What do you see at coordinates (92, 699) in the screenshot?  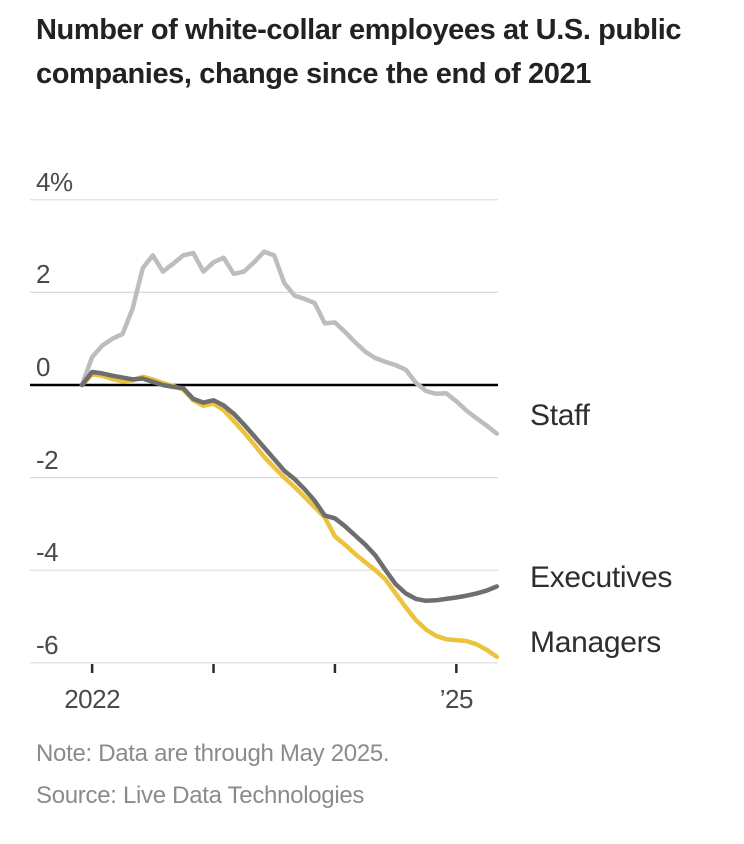 I see `x-axis-label: 2022` at bounding box center [92, 699].